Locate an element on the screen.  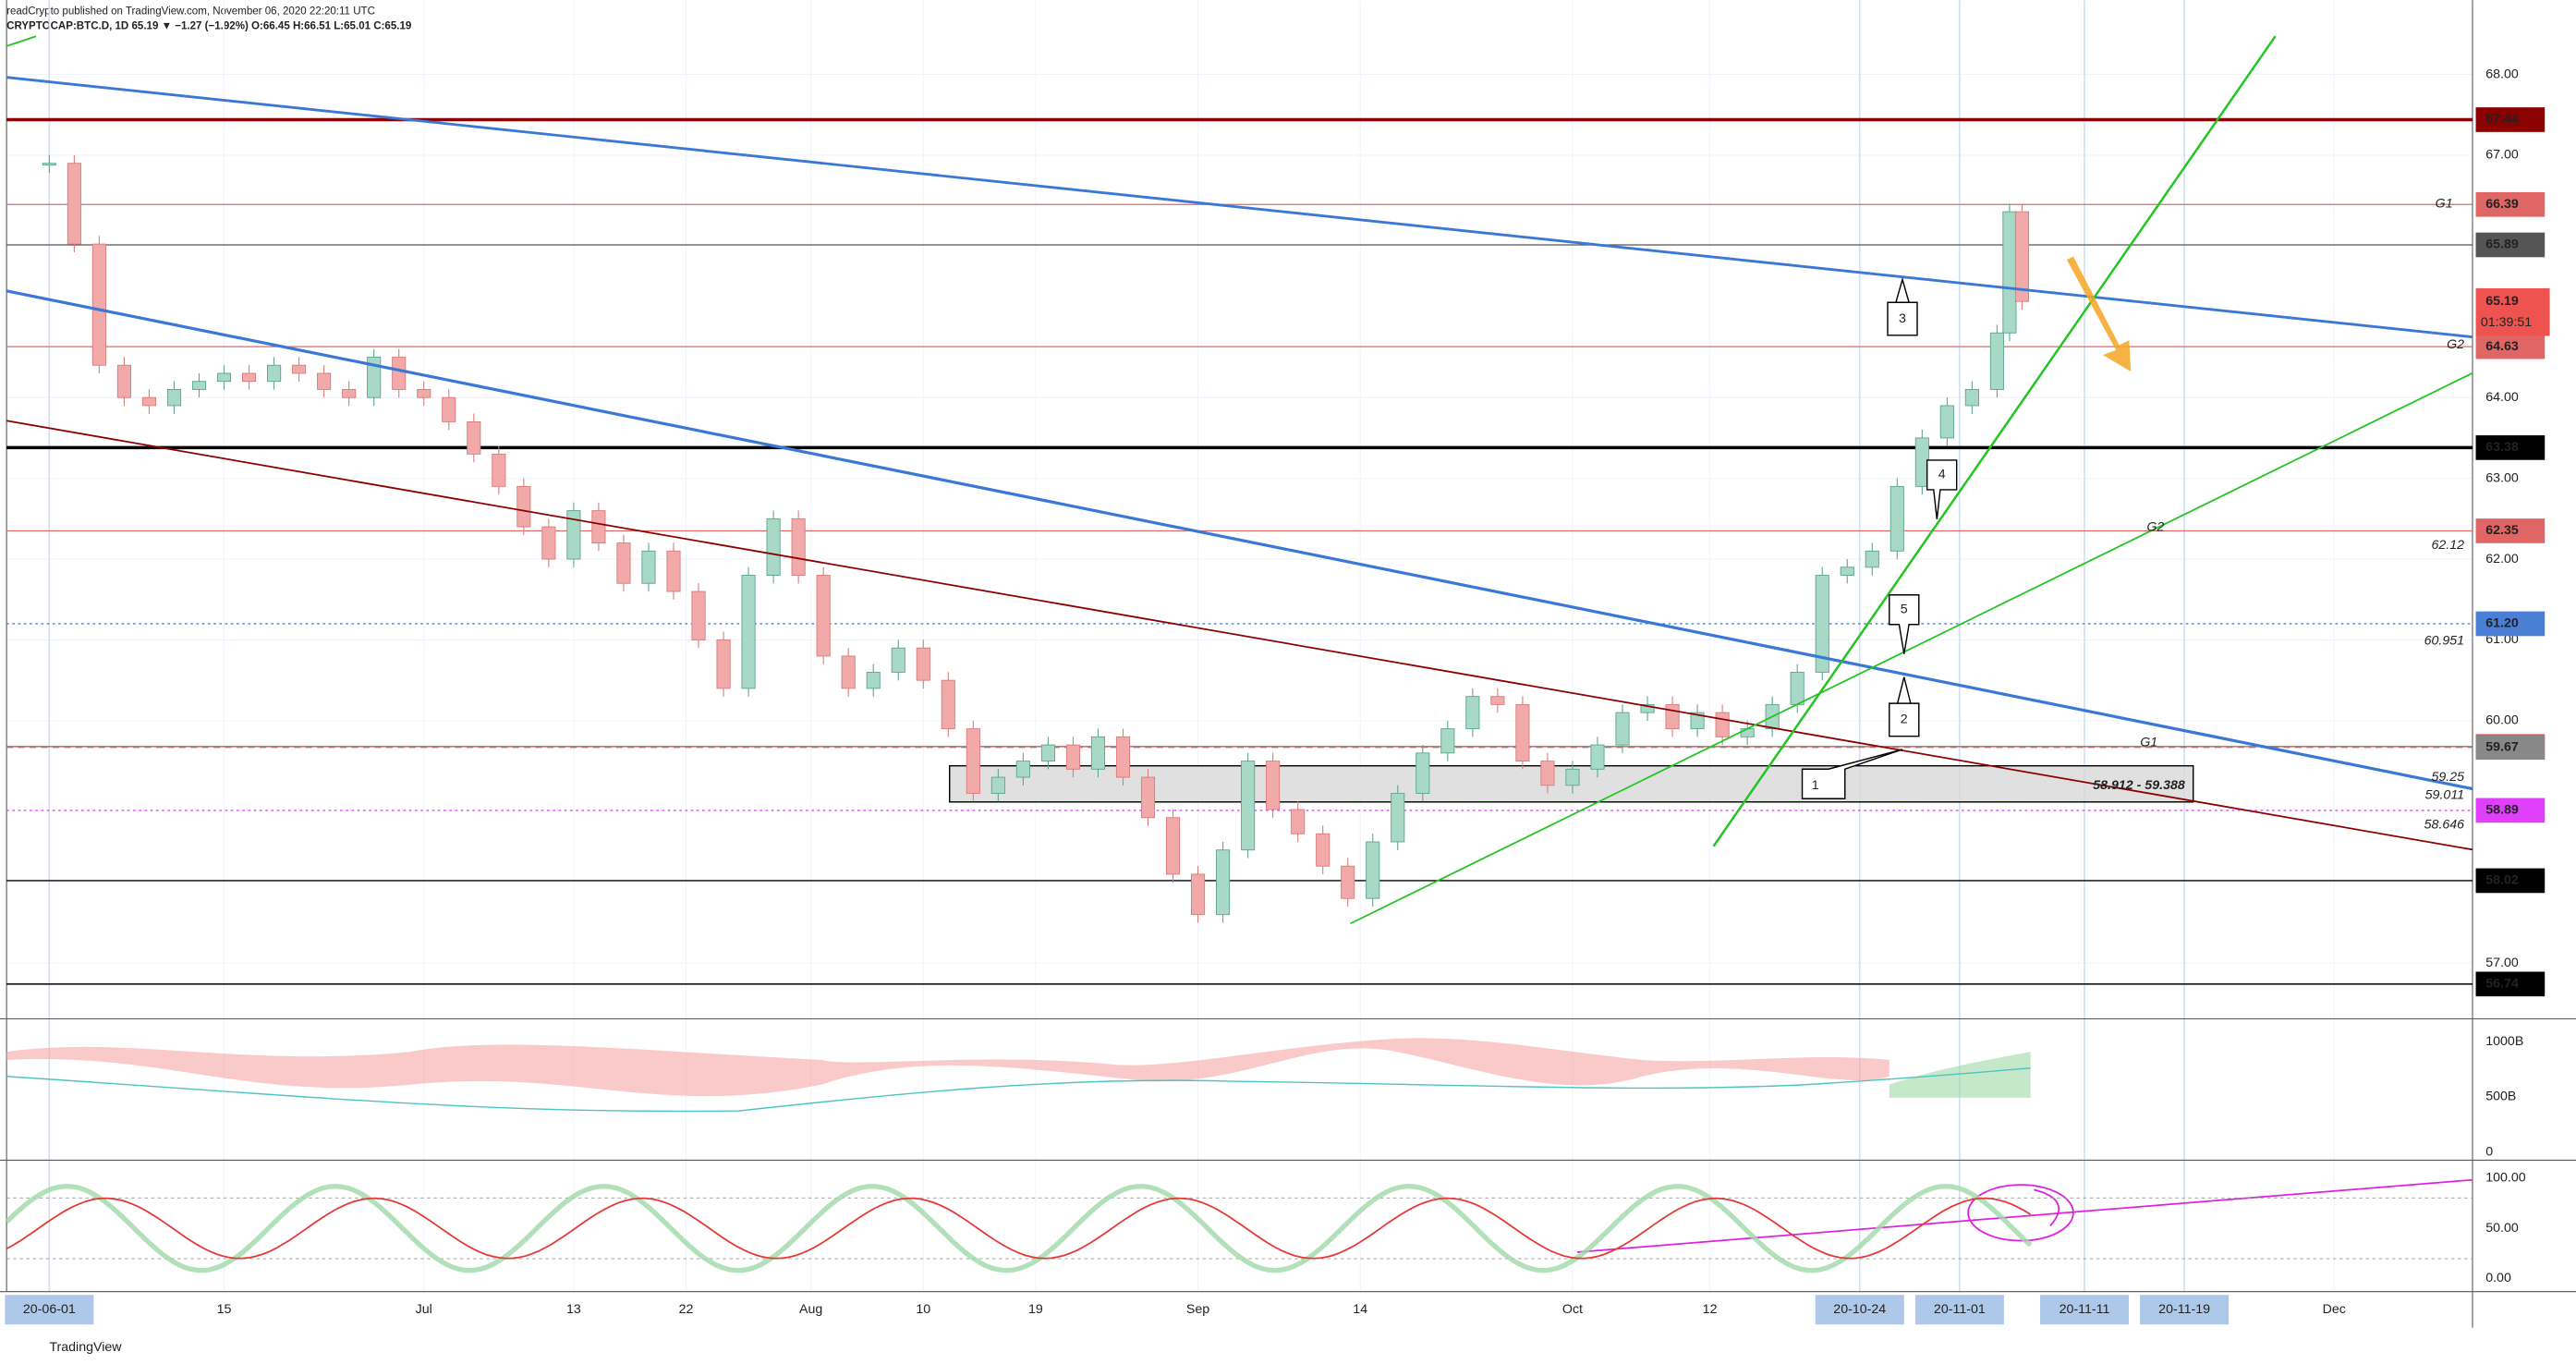
last-price-label: 65.19 is located at coordinates (2502, 301).